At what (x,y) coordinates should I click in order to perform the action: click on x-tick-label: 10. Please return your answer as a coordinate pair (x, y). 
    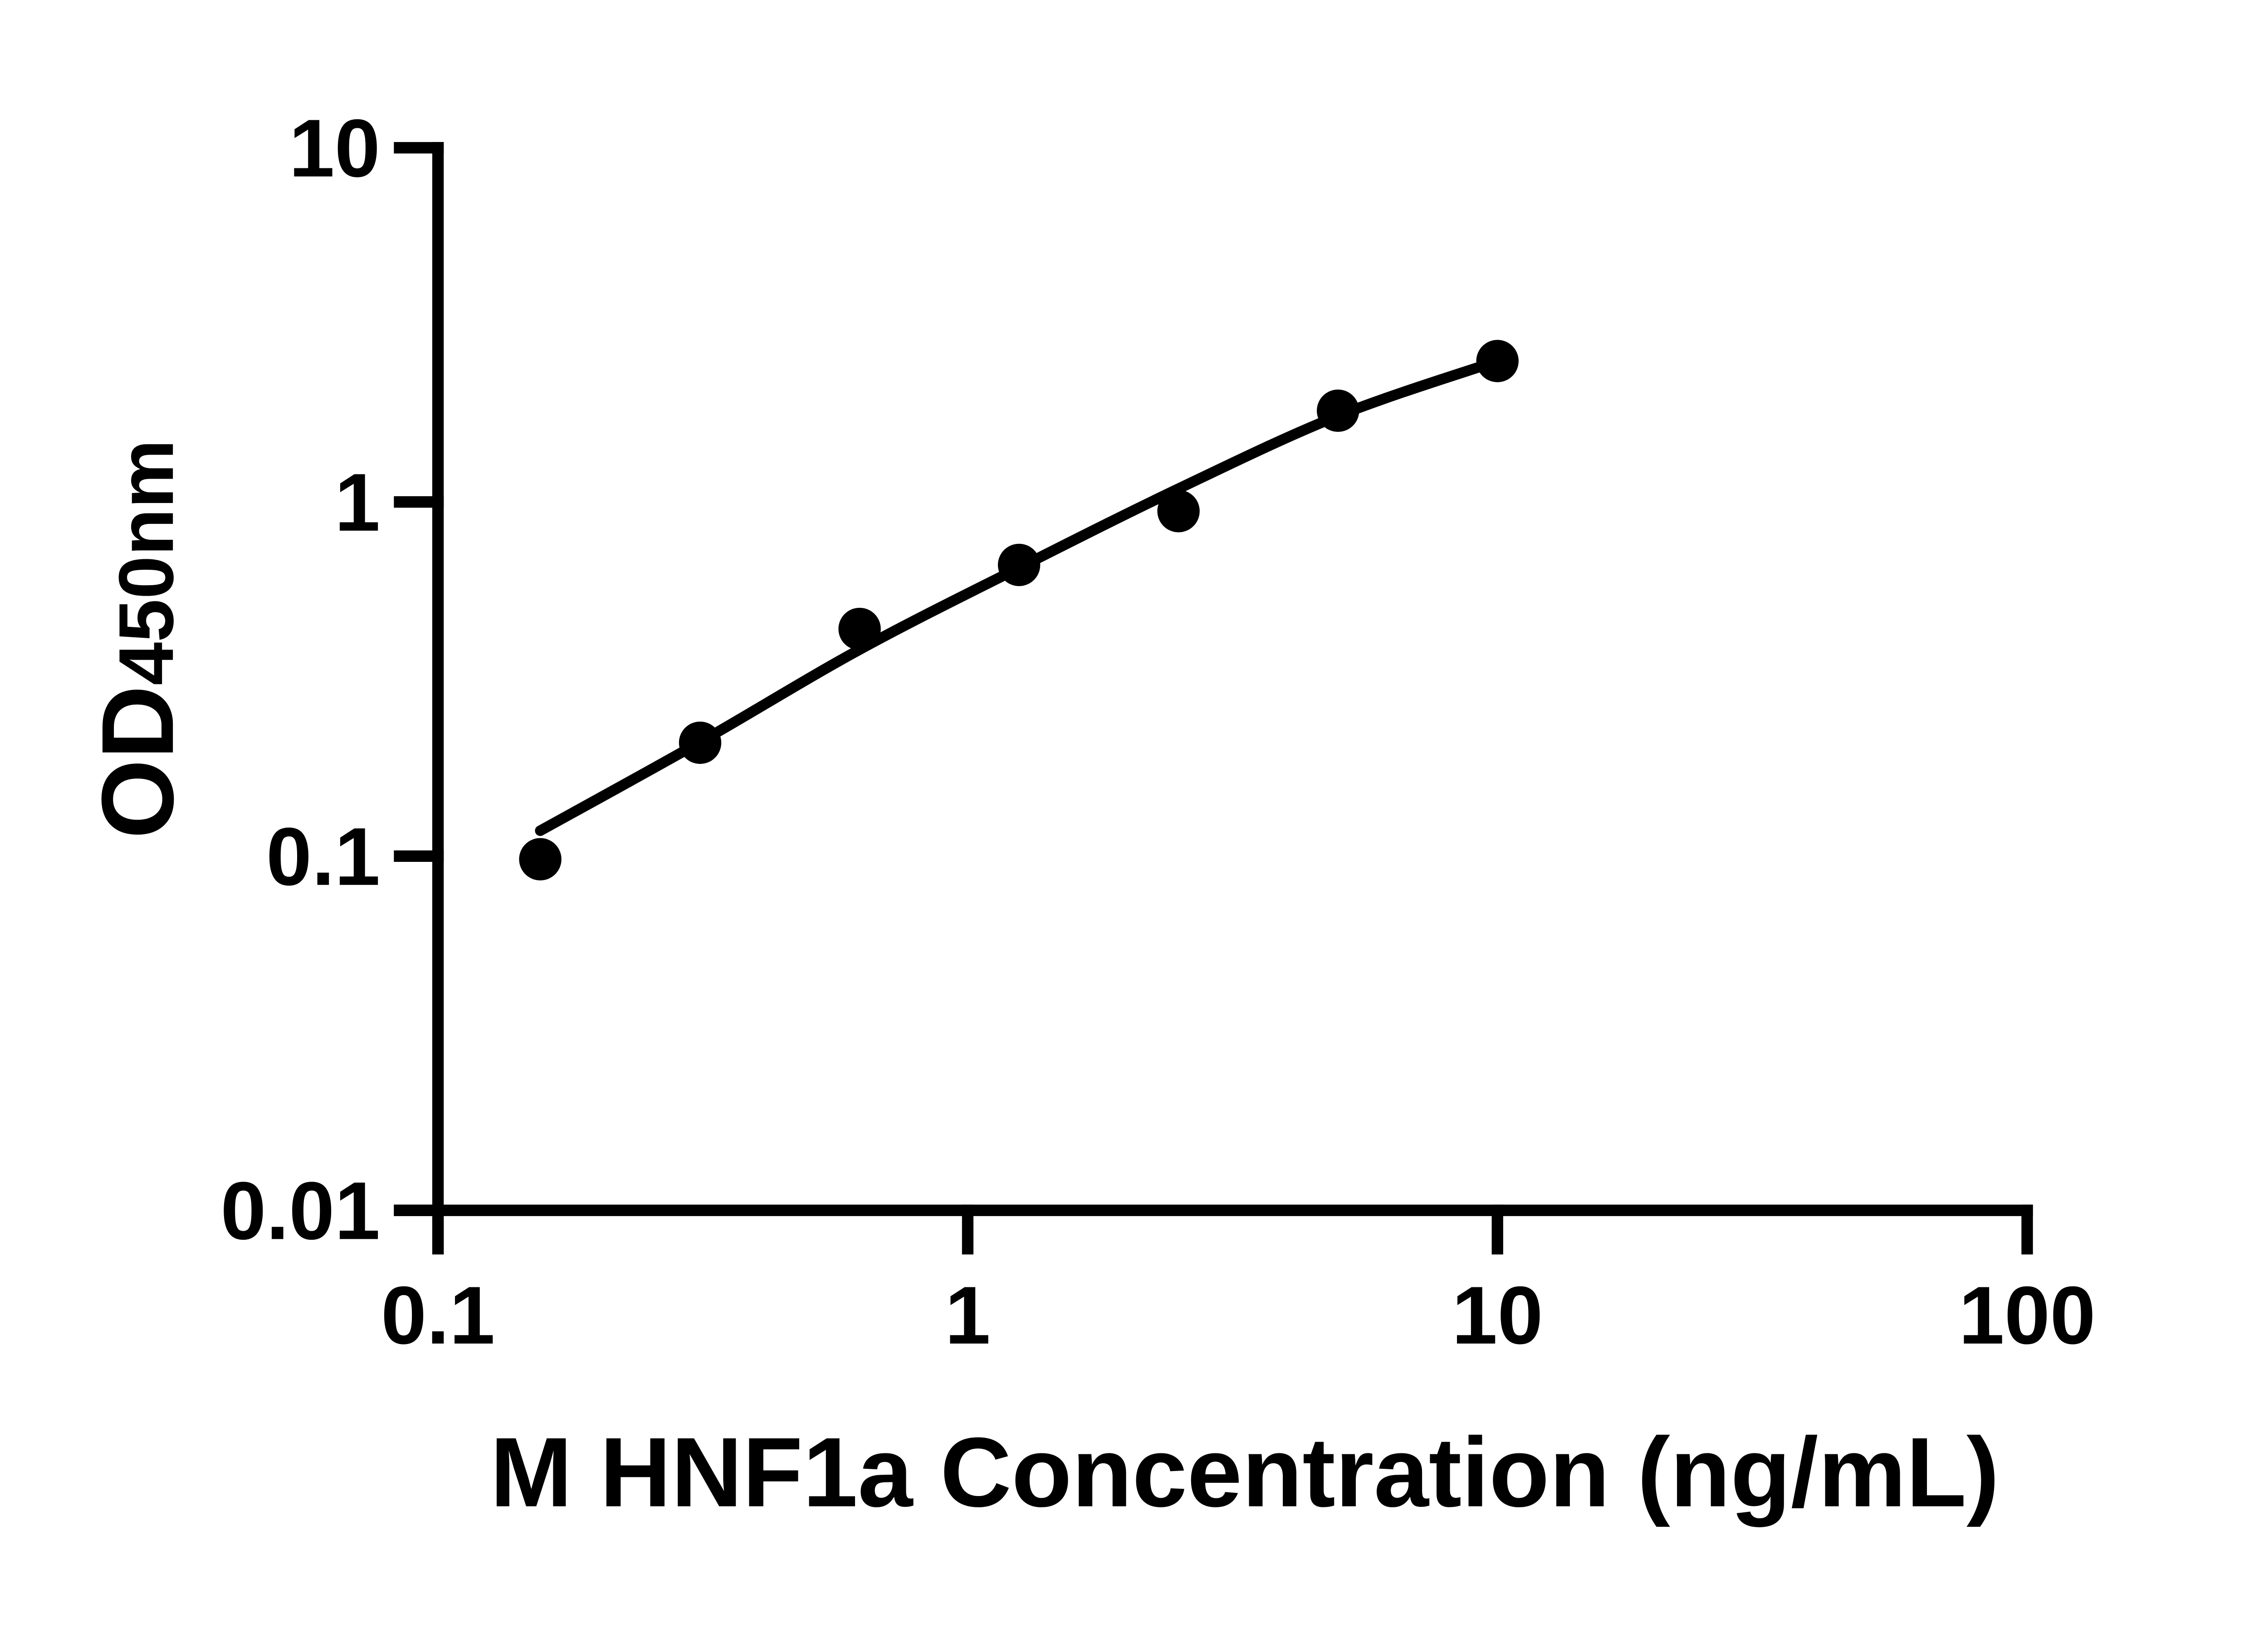
    Looking at the image, I should click on (1498, 1315).